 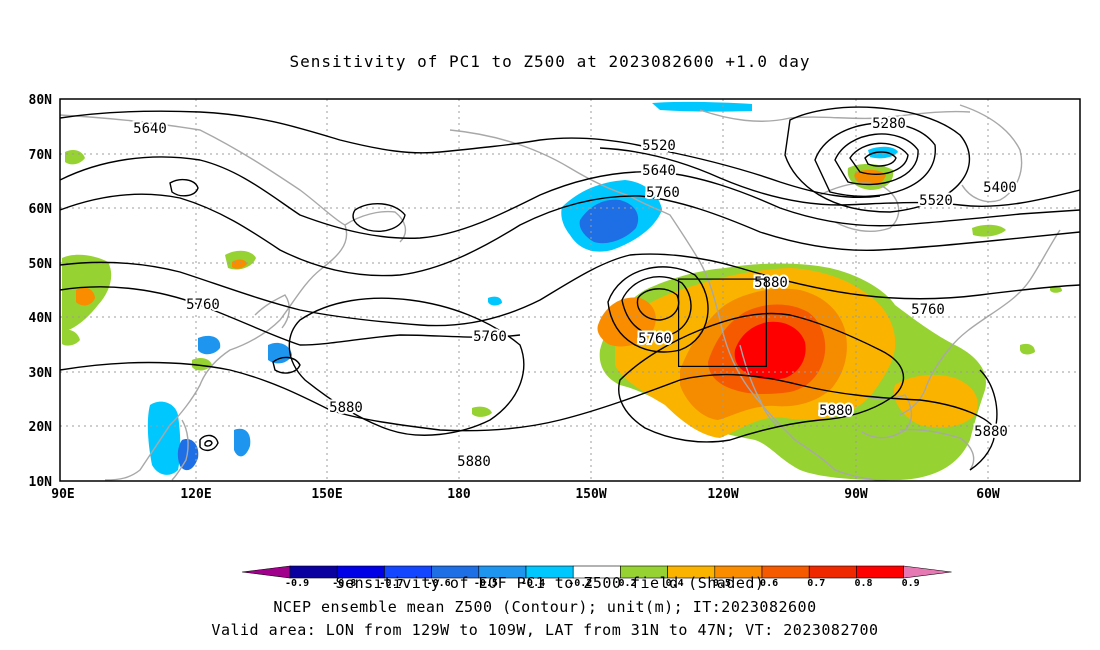 I want to click on negative-sensitivity-dateline, so click(x=495, y=301).